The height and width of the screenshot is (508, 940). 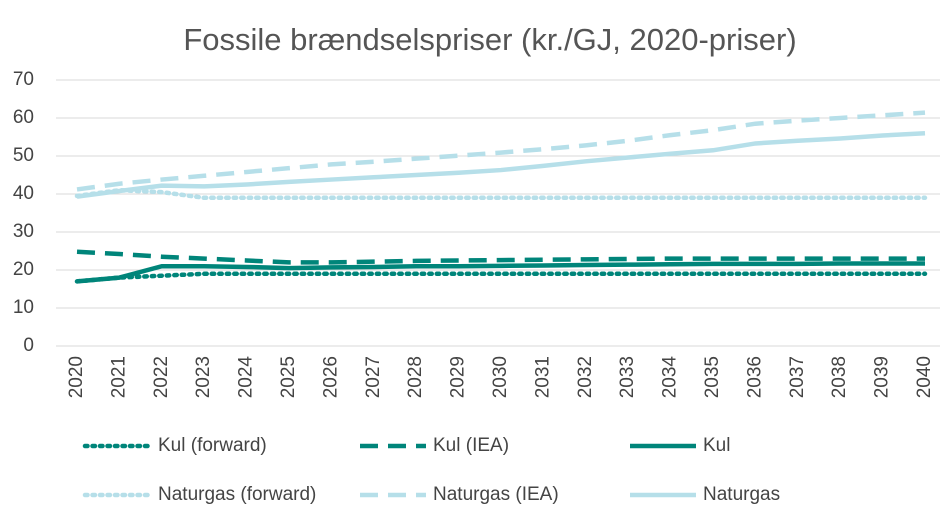 I want to click on x-tick-label: 2034, so click(x=670, y=377).